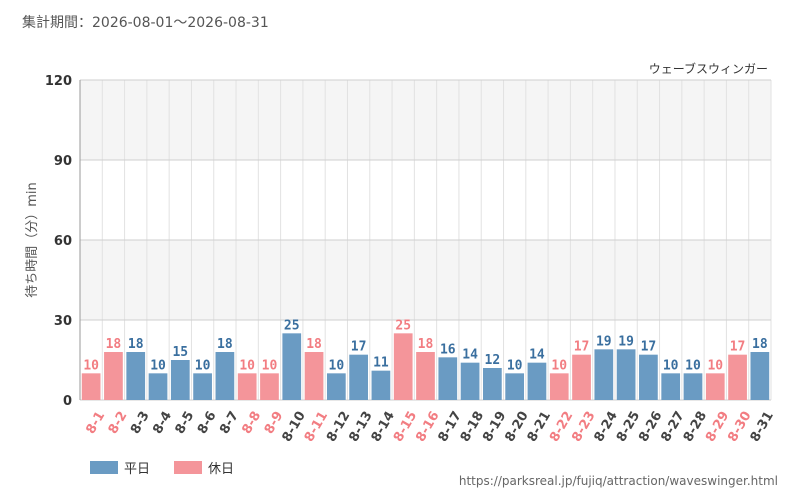 The width and height of the screenshot is (800, 500). What do you see at coordinates (381, 363) in the screenshot?
I see `data-label: 11` at bounding box center [381, 363].